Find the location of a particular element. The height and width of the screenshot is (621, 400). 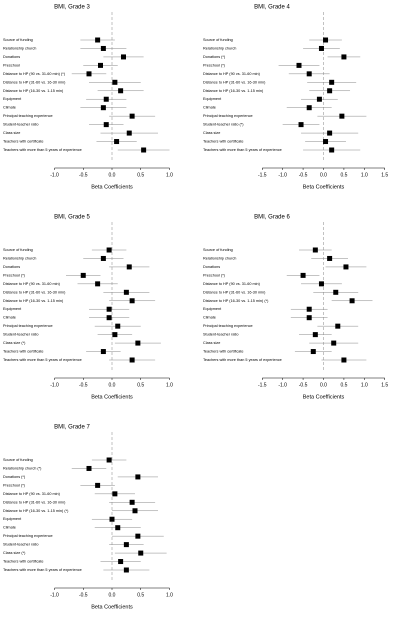

panel-title: BMI, Grade 7 is located at coordinates (72, 428).